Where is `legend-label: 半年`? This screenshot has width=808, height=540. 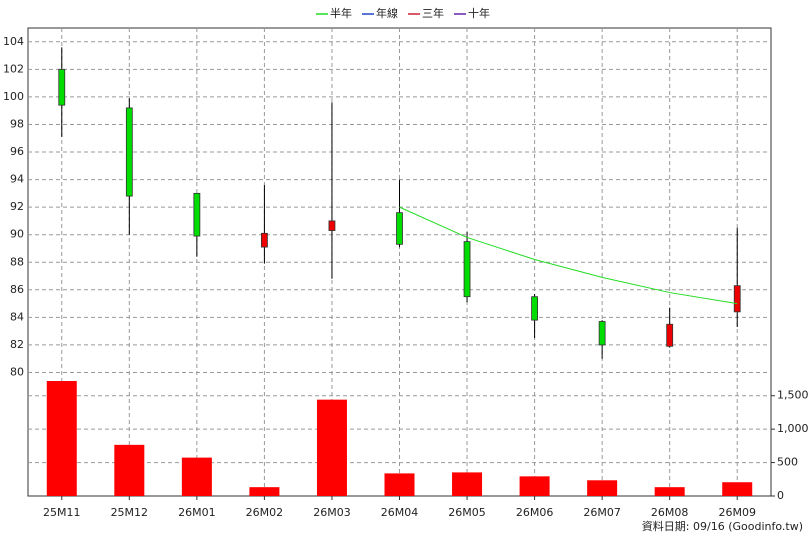
legend-label: 半年 is located at coordinates (341, 13).